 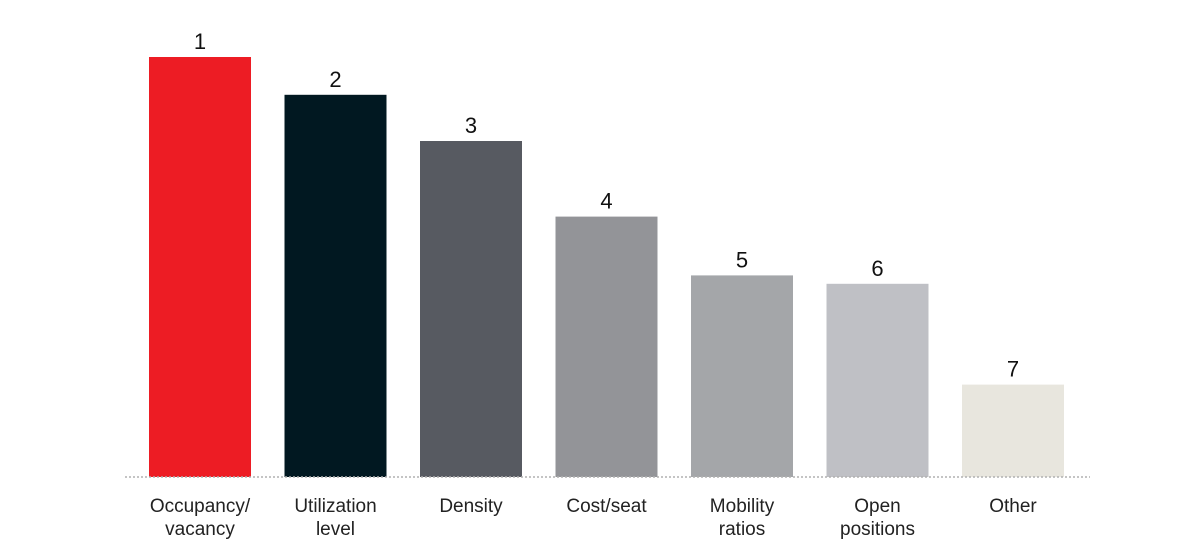 I want to click on category-label-line: Other, so click(x=1013, y=506).